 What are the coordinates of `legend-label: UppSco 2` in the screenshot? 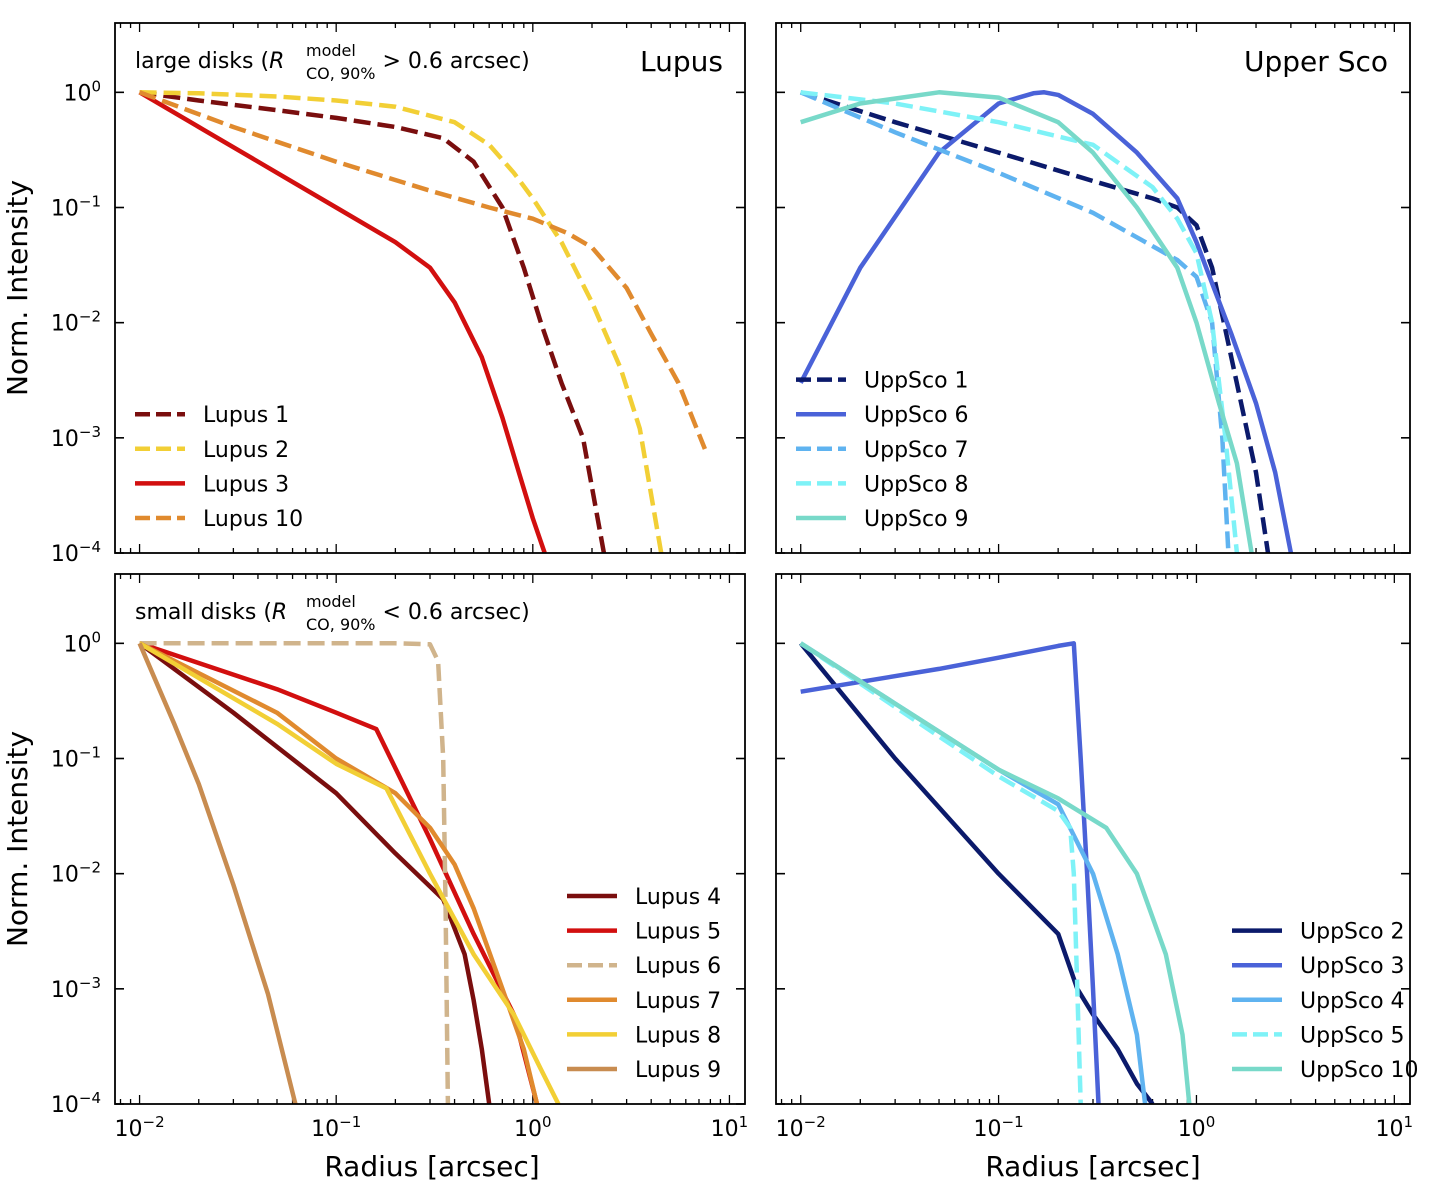 It's located at (1352, 932).